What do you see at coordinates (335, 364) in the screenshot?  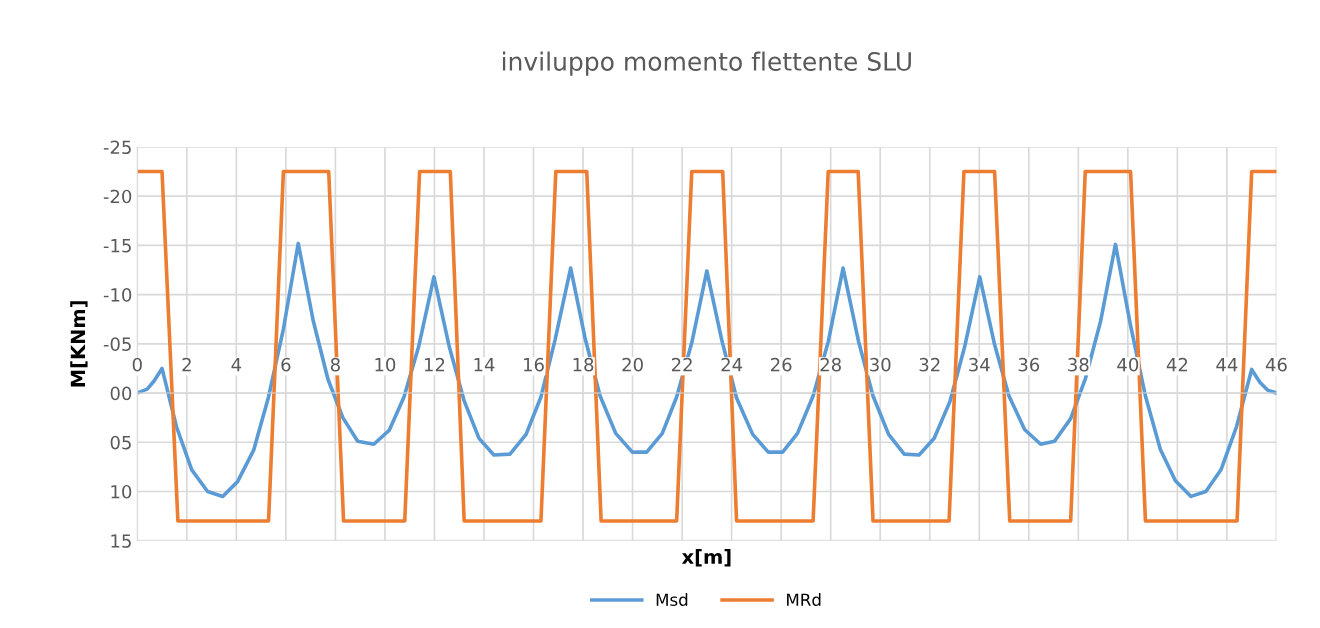 I see `x-tick-label: 8` at bounding box center [335, 364].